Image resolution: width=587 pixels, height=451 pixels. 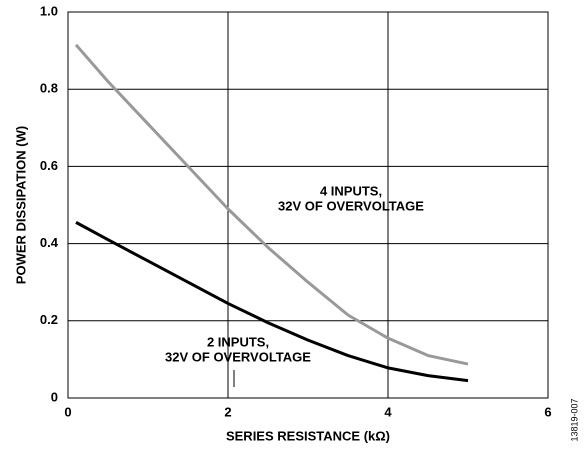 What do you see at coordinates (49, 88) in the screenshot?
I see `y-tick-label: 0.8` at bounding box center [49, 88].